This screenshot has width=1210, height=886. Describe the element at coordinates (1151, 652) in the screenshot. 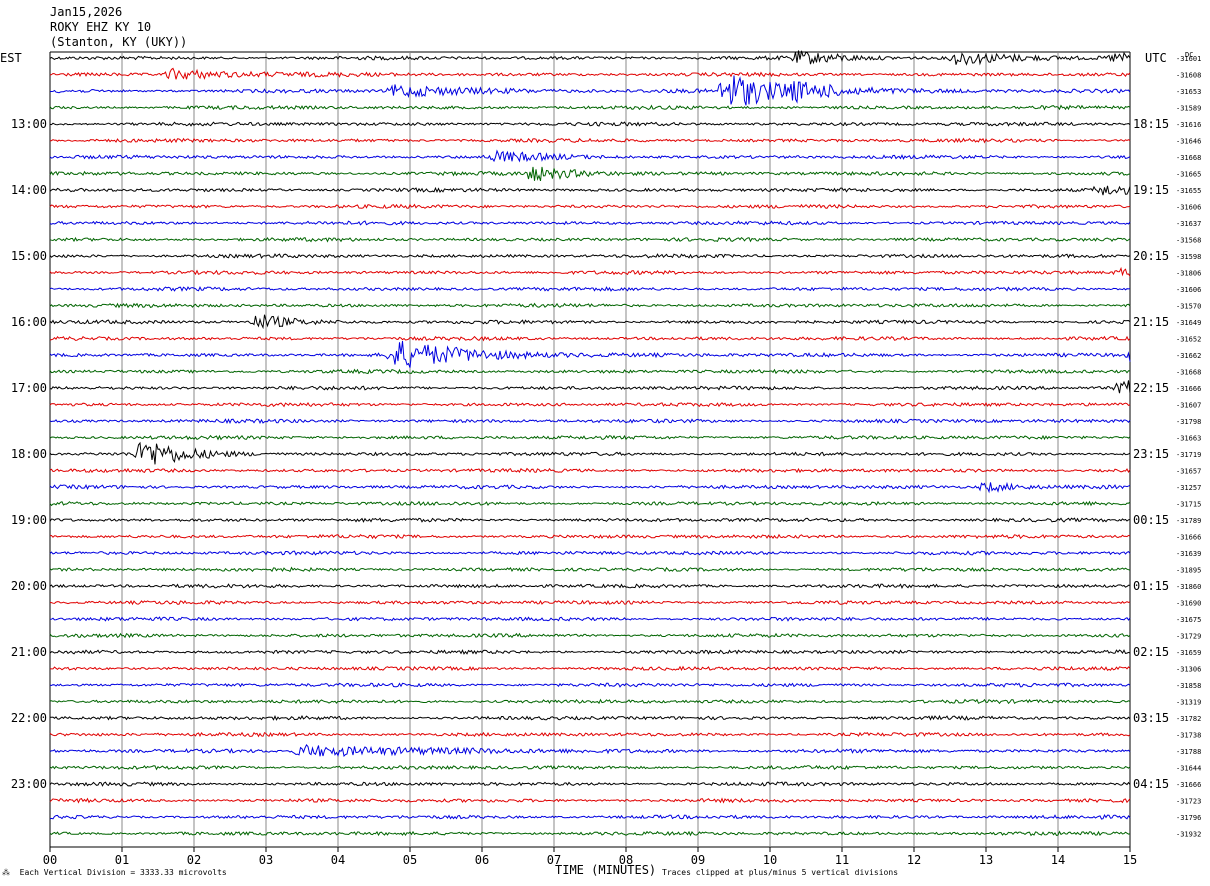

I see `right-hour-label: 02:15` at that location.